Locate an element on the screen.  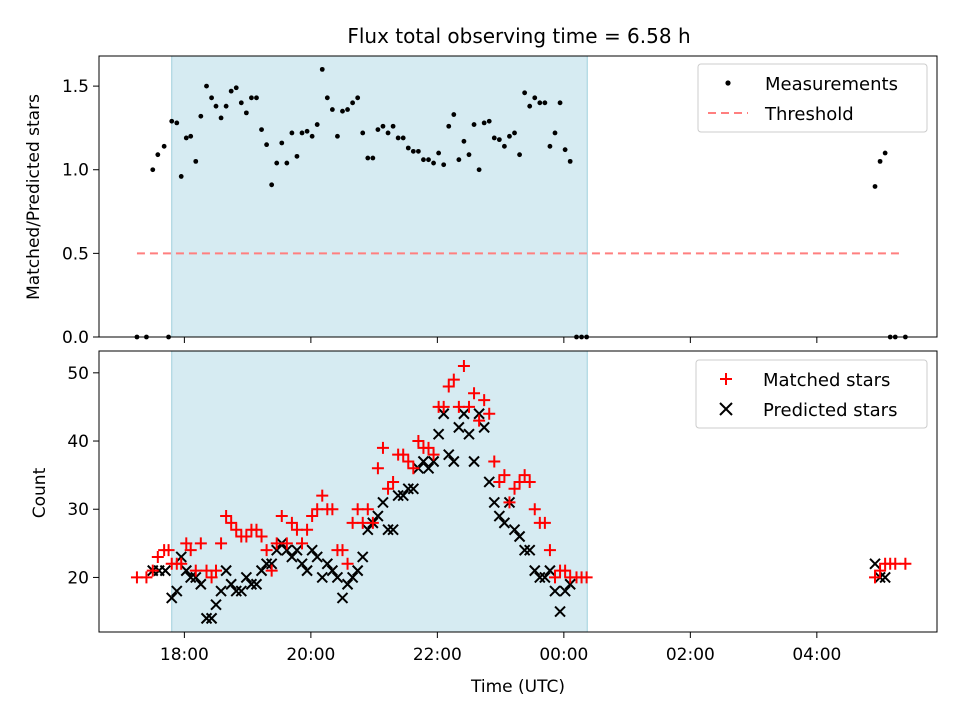
bottom-y-axis-label: Count is located at coordinates (40, 492).